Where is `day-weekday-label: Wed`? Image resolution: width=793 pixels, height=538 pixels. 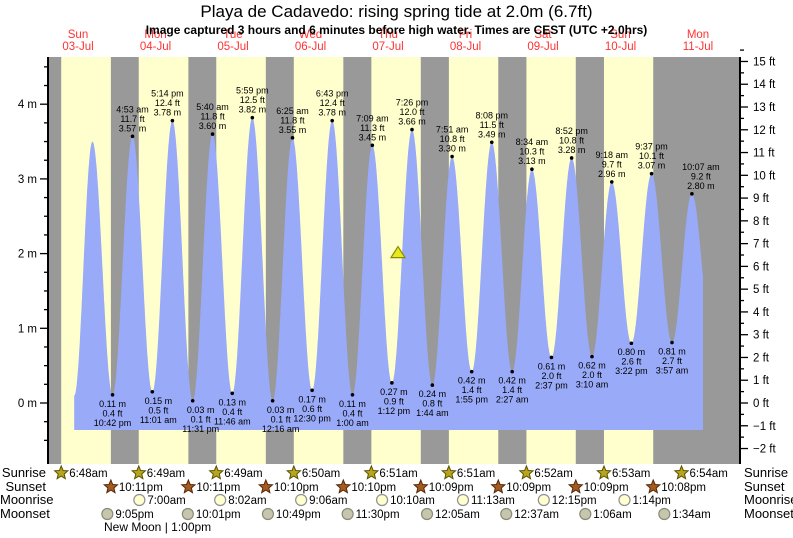 day-weekday-label: Wed is located at coordinates (310, 35).